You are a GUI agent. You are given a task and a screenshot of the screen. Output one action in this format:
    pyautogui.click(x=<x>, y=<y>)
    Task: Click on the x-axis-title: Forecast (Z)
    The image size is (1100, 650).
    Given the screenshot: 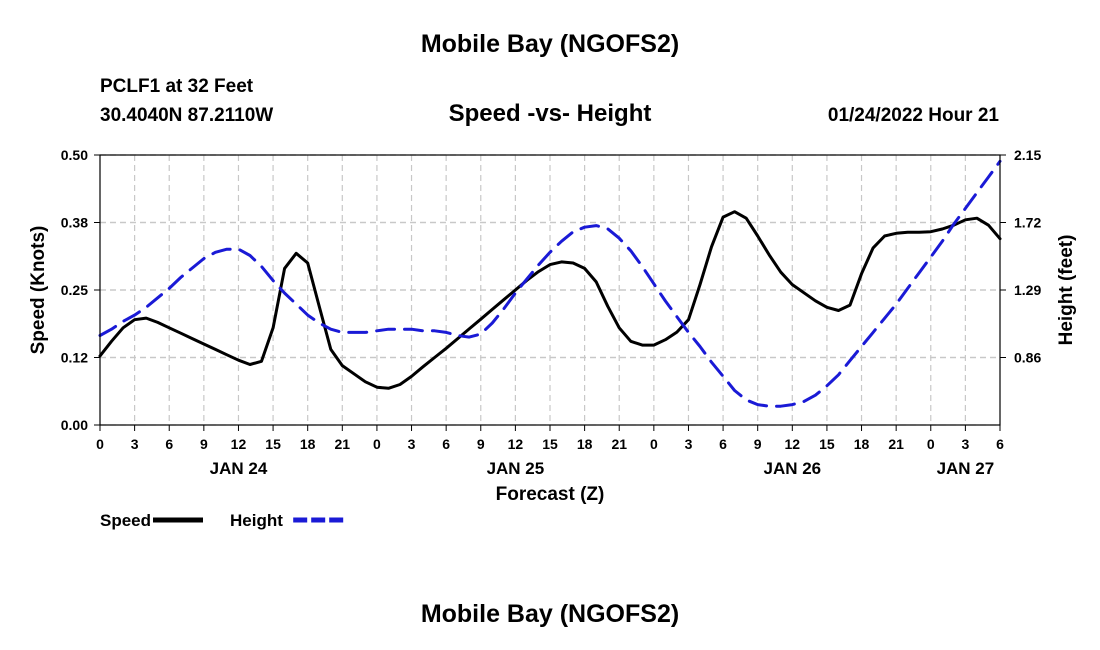 What is the action you would take?
    pyautogui.click(x=550, y=494)
    